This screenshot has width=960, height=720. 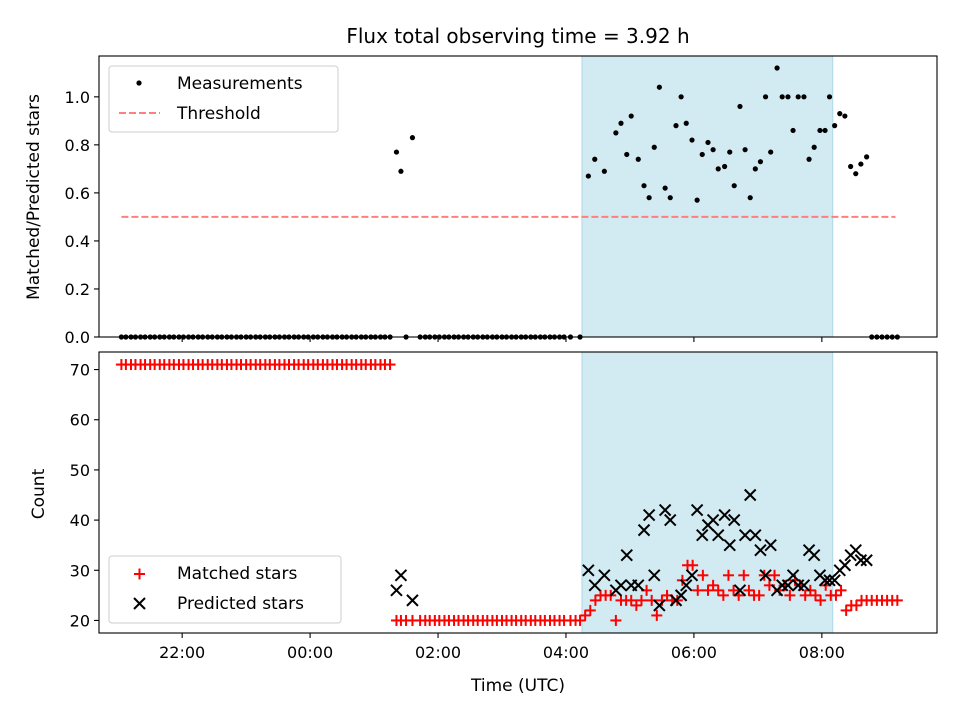 What do you see at coordinates (517, 686) in the screenshot?
I see `x-axis-label: Time (UTC)` at bounding box center [517, 686].